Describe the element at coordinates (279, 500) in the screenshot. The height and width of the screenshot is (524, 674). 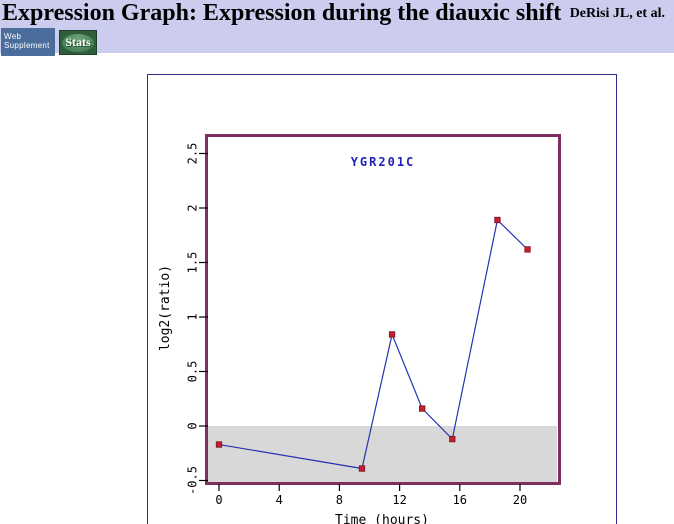
I see `x-tick-label: 4` at that location.